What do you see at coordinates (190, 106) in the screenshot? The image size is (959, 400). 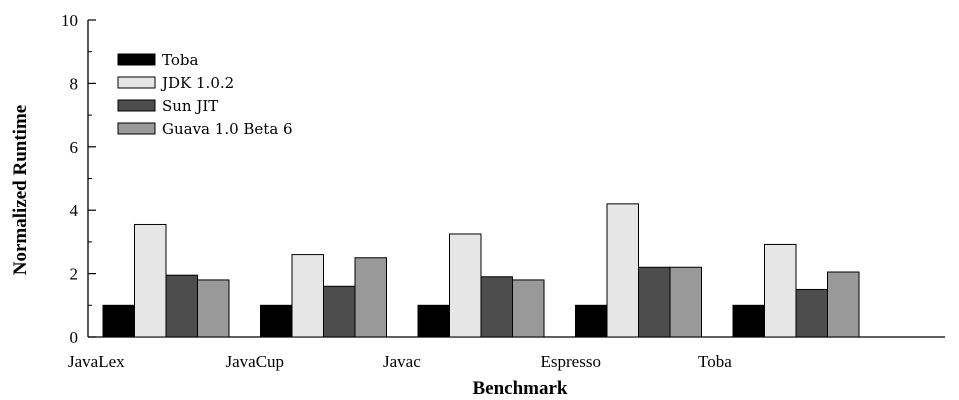 I see `legend-label: Sun JIT` at bounding box center [190, 106].